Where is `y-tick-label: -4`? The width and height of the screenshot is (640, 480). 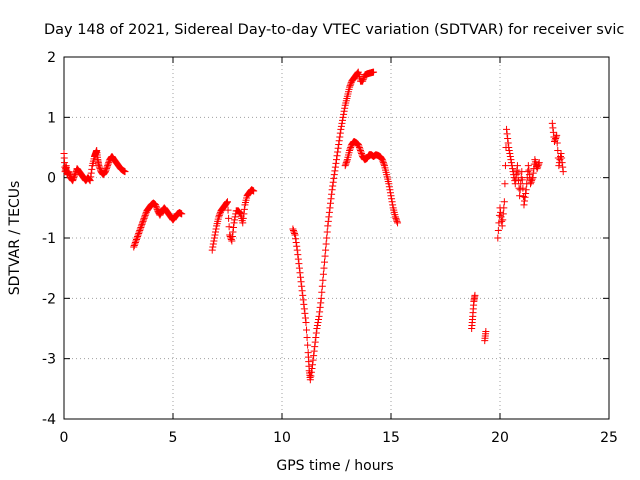 y-tick-label: -4 is located at coordinates (49, 420).